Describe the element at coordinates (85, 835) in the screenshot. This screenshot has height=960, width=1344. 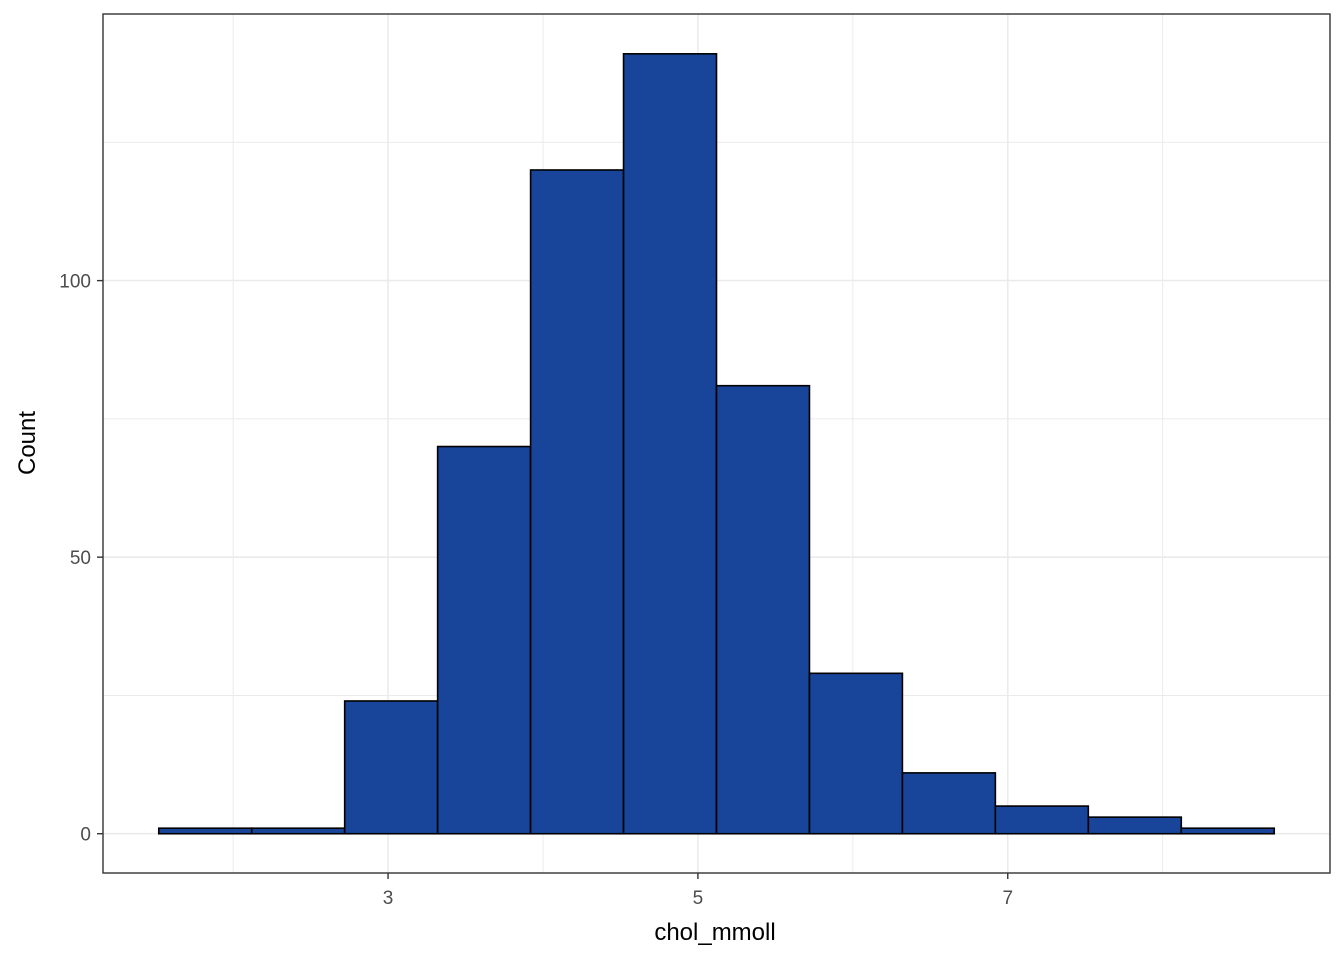
I see `y-tick-label: 0` at that location.